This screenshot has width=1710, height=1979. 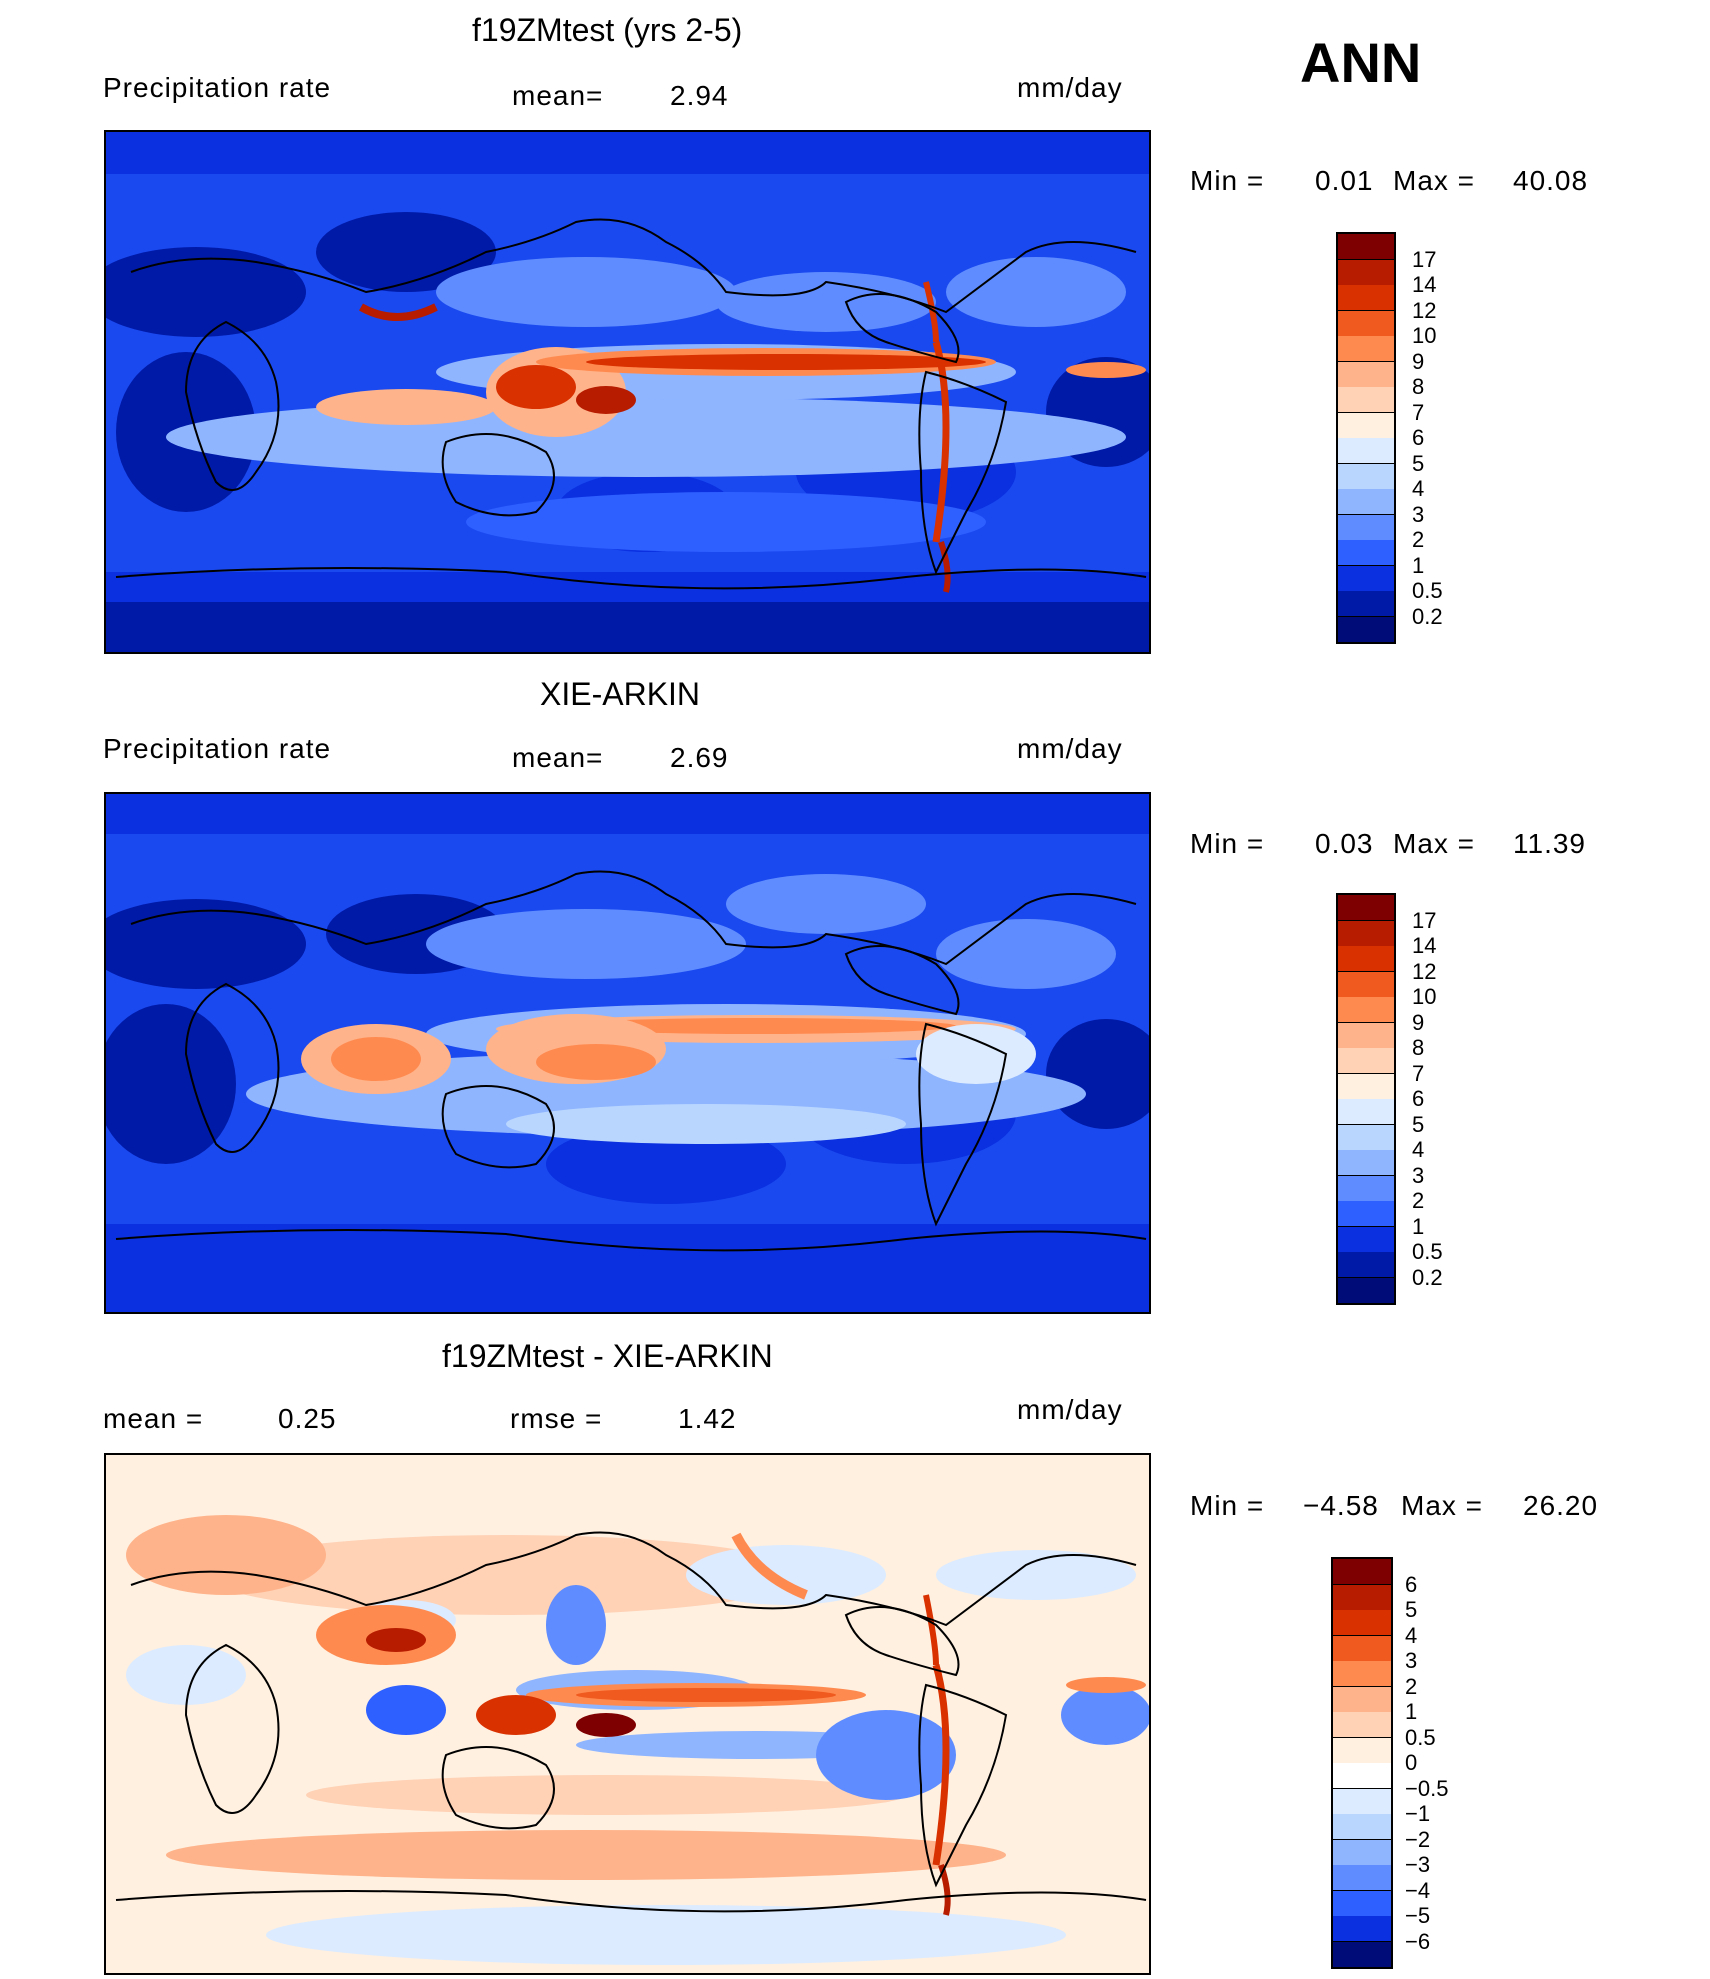 I want to click on max-value: 11.39, so click(x=1549, y=843).